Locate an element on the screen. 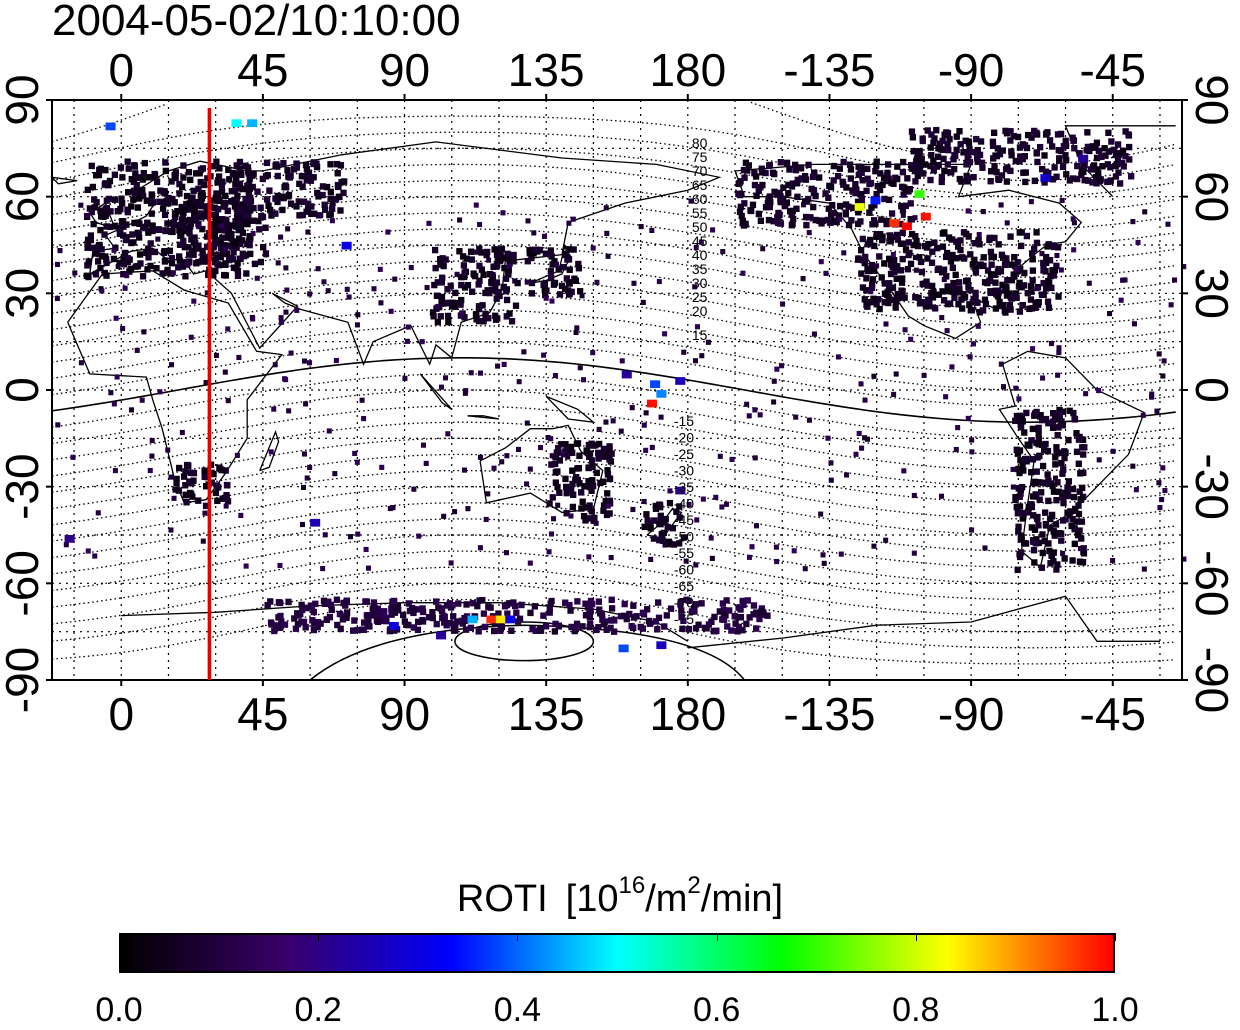 The image size is (1240, 1030). mlat-contour is located at coordinates (613, 422).